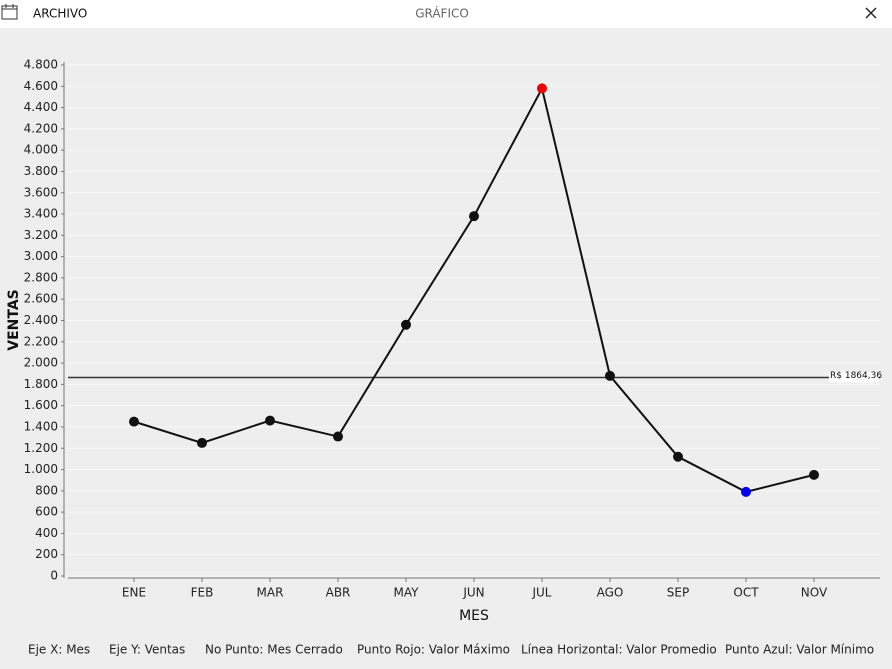 This screenshot has width=892, height=669. Describe the element at coordinates (871, 13) in the screenshot. I see `close-button` at that location.